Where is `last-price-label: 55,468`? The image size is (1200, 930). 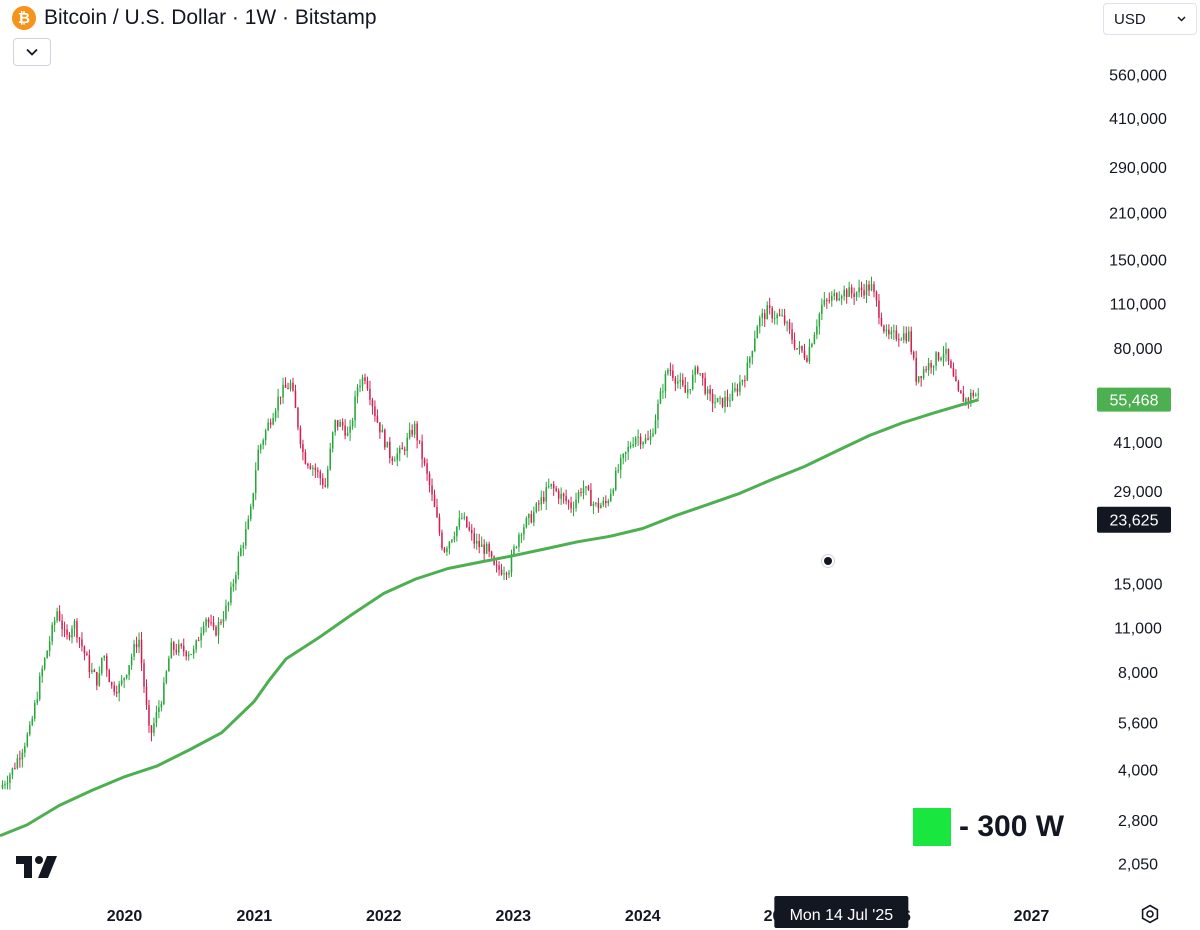
last-price-label: 55,468 is located at coordinates (1134, 401).